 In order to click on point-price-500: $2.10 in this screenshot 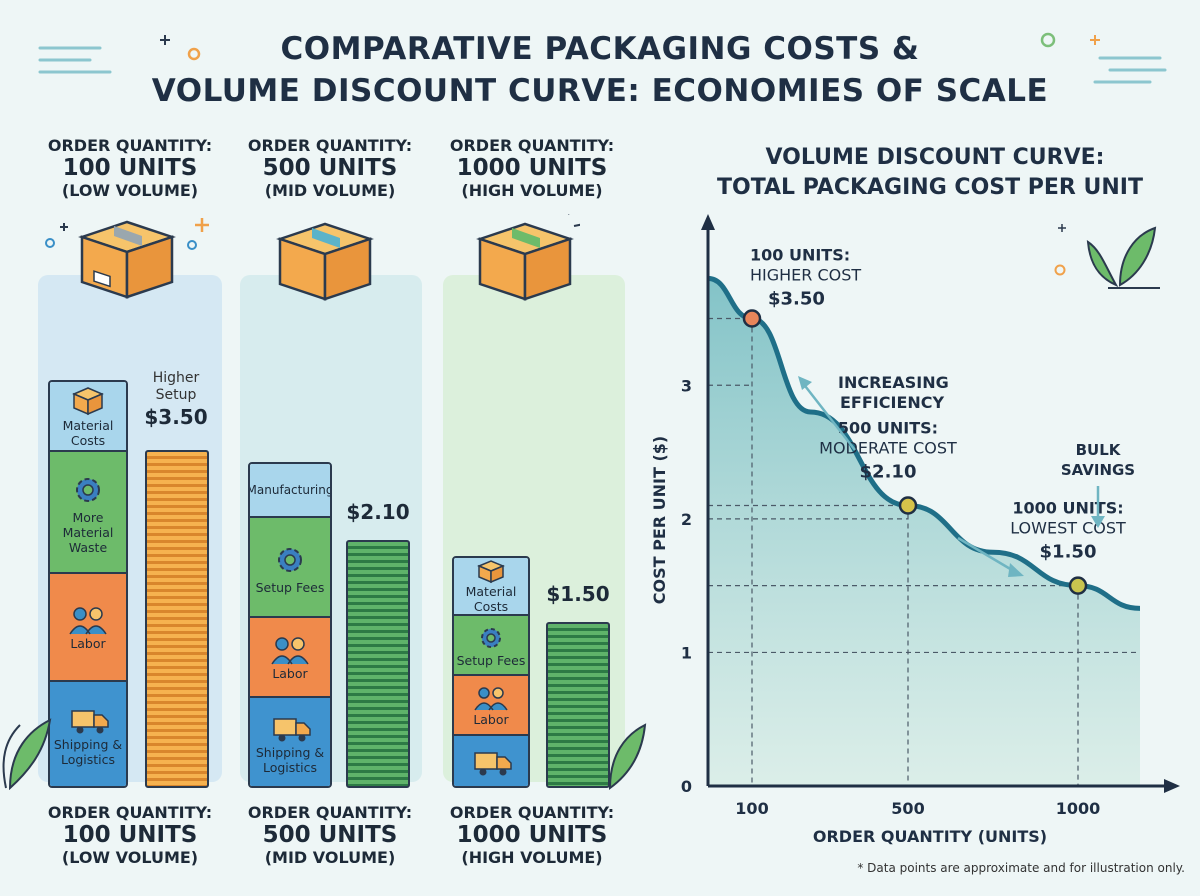, I will do `click(888, 472)`.